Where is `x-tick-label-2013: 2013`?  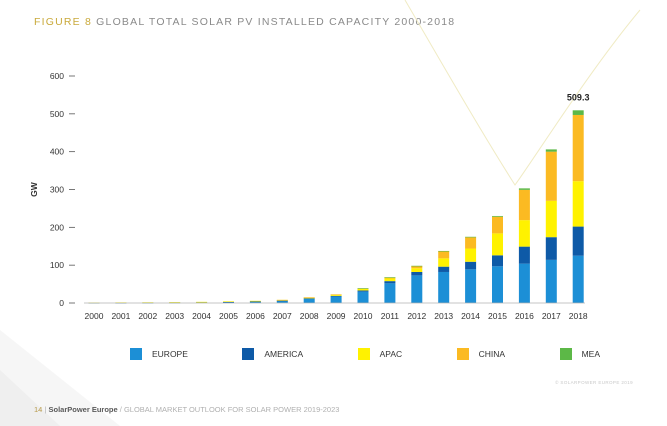
x-tick-label-2013: 2013 is located at coordinates (443, 316).